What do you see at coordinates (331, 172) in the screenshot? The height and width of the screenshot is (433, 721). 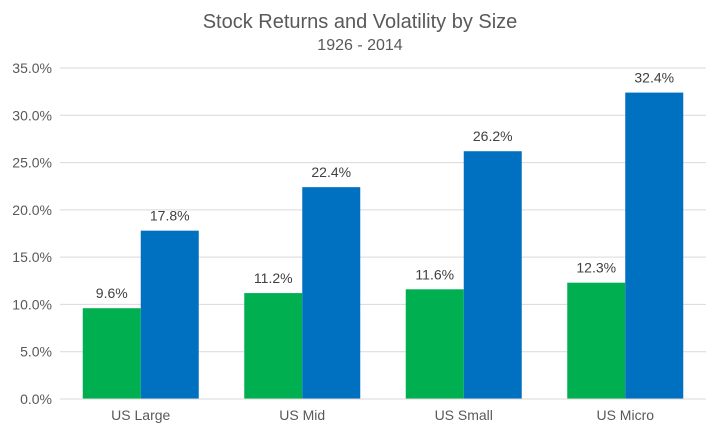 I see `data-label: 22.4%` at bounding box center [331, 172].